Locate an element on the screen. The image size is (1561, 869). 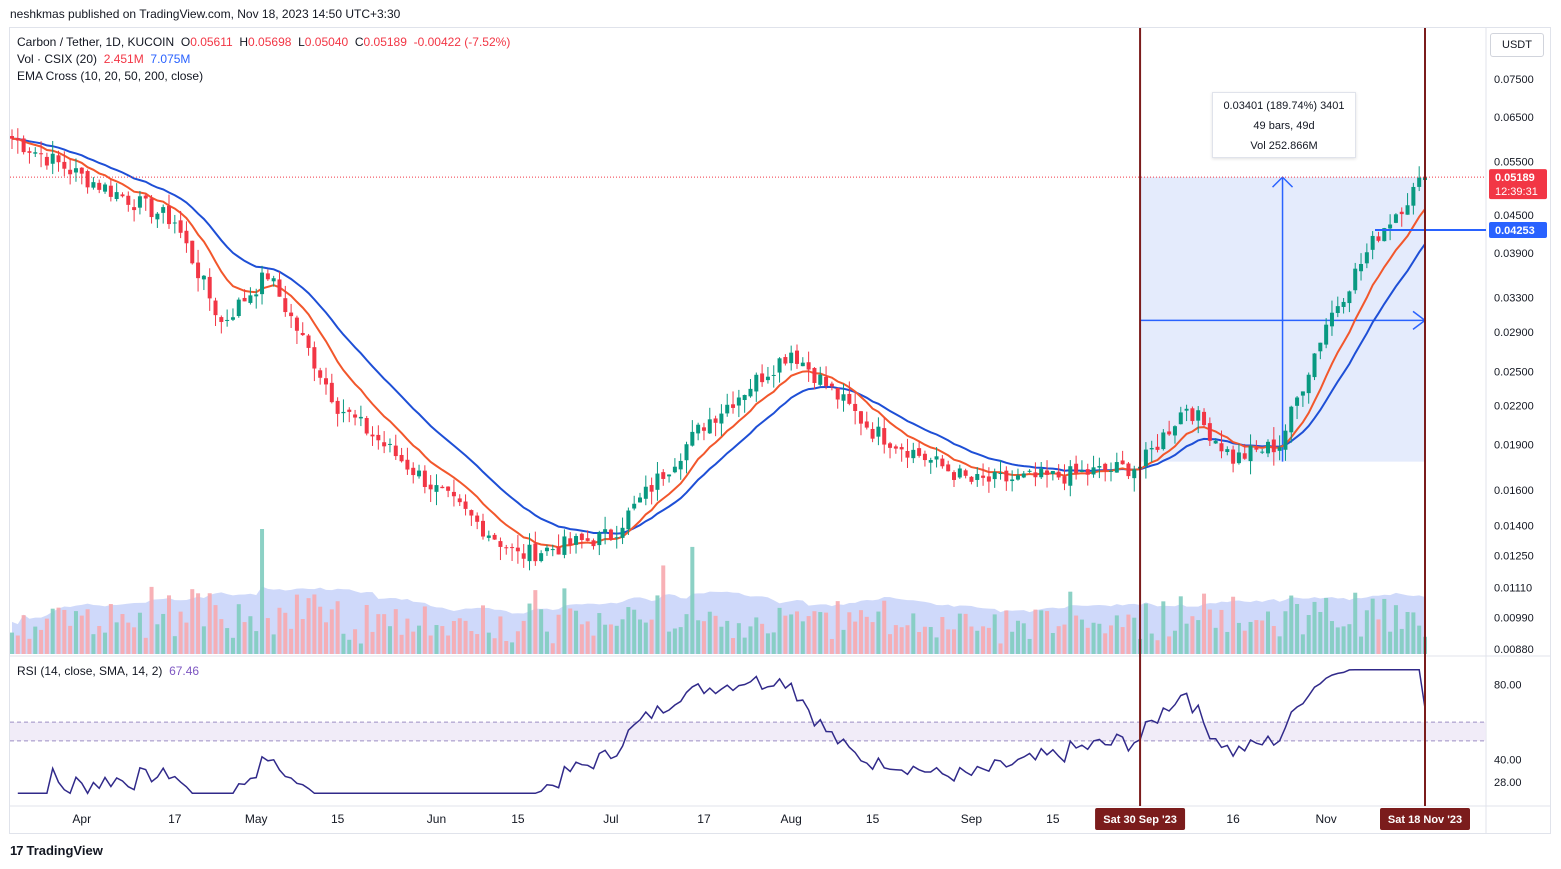
legend-volume: Vol · CSIX (20) 2.451M 7.075M is located at coordinates (103, 59).